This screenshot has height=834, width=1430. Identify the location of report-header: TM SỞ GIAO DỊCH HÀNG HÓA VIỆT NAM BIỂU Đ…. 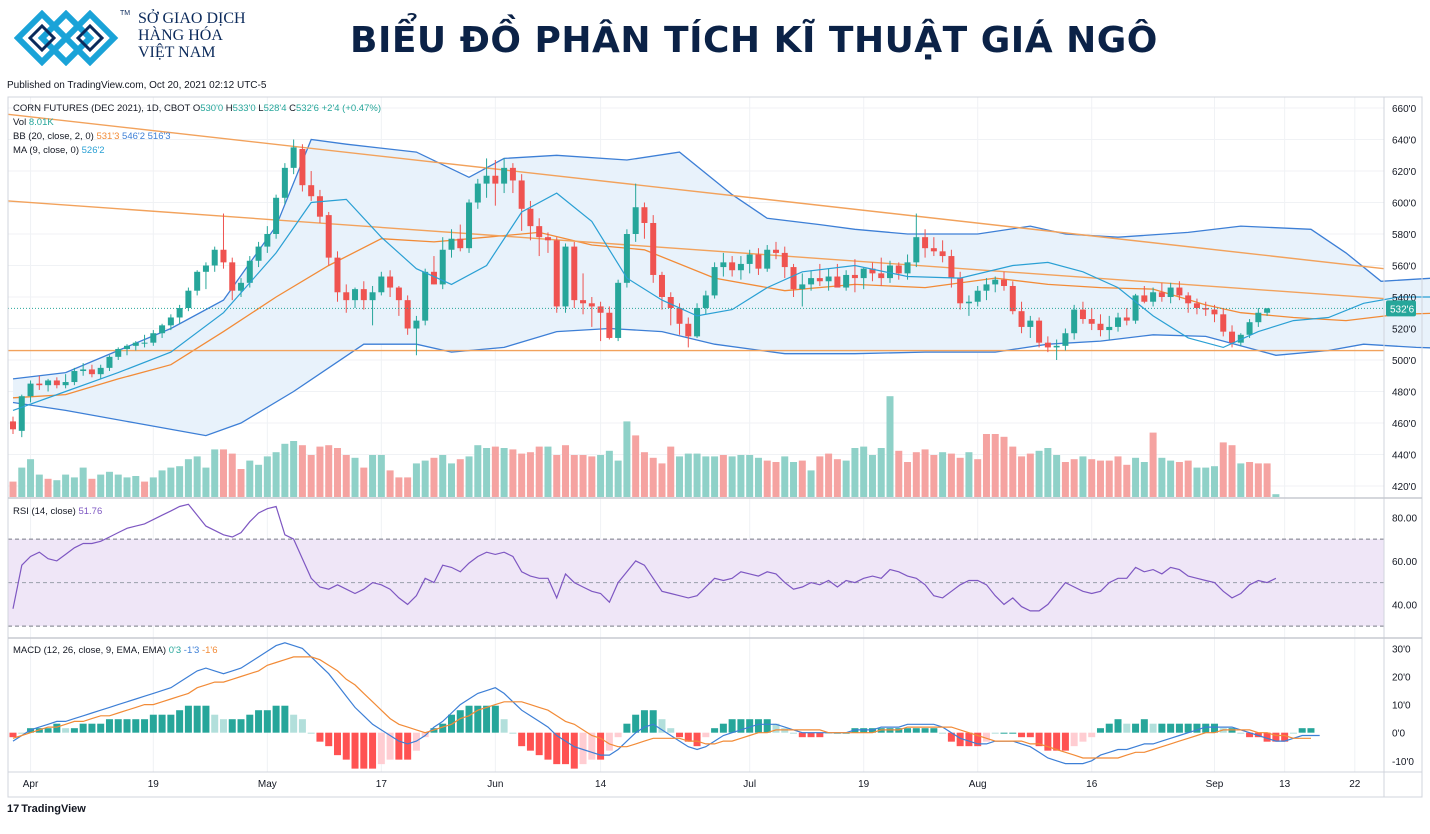
(715, 39).